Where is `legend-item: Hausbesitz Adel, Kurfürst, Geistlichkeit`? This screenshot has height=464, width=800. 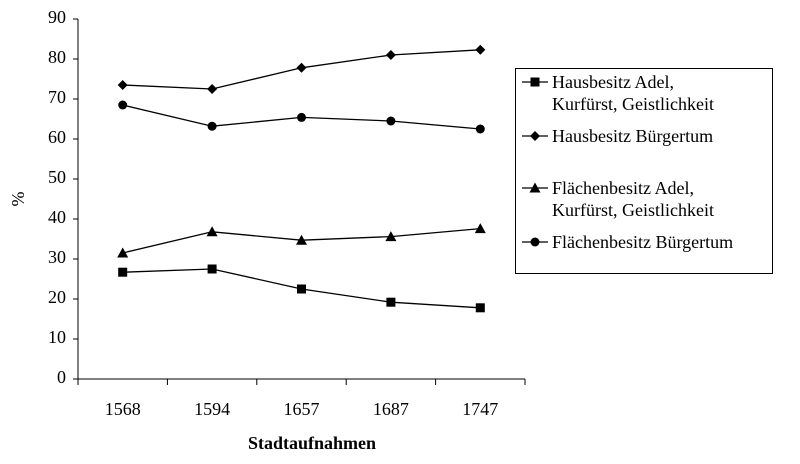 legend-item: Hausbesitz Adel, Kurfürst, Geistlichkeit is located at coordinates (618, 93).